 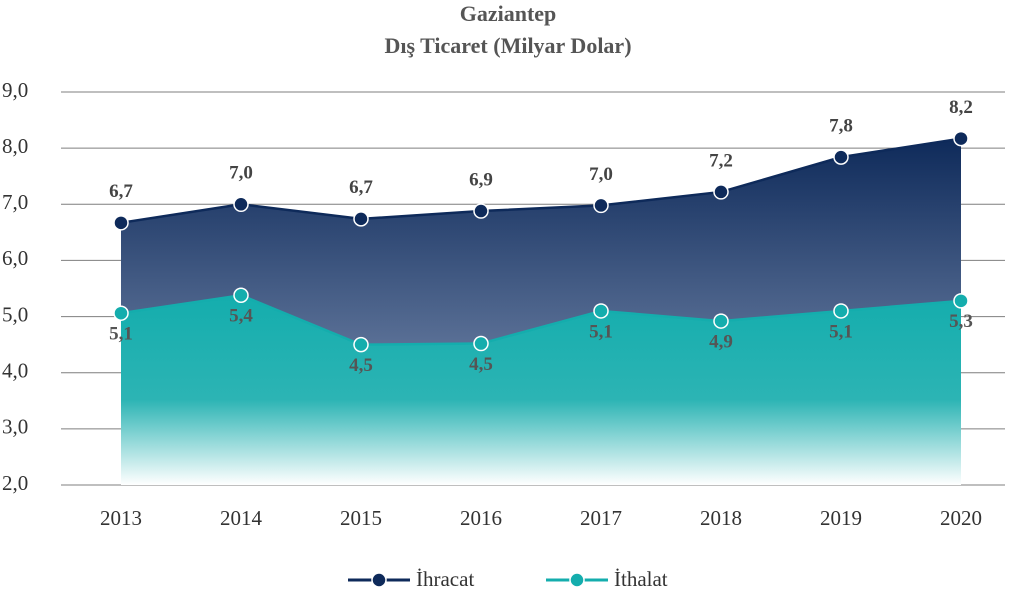 What do you see at coordinates (121, 518) in the screenshot?
I see `x-tick-label: 2013` at bounding box center [121, 518].